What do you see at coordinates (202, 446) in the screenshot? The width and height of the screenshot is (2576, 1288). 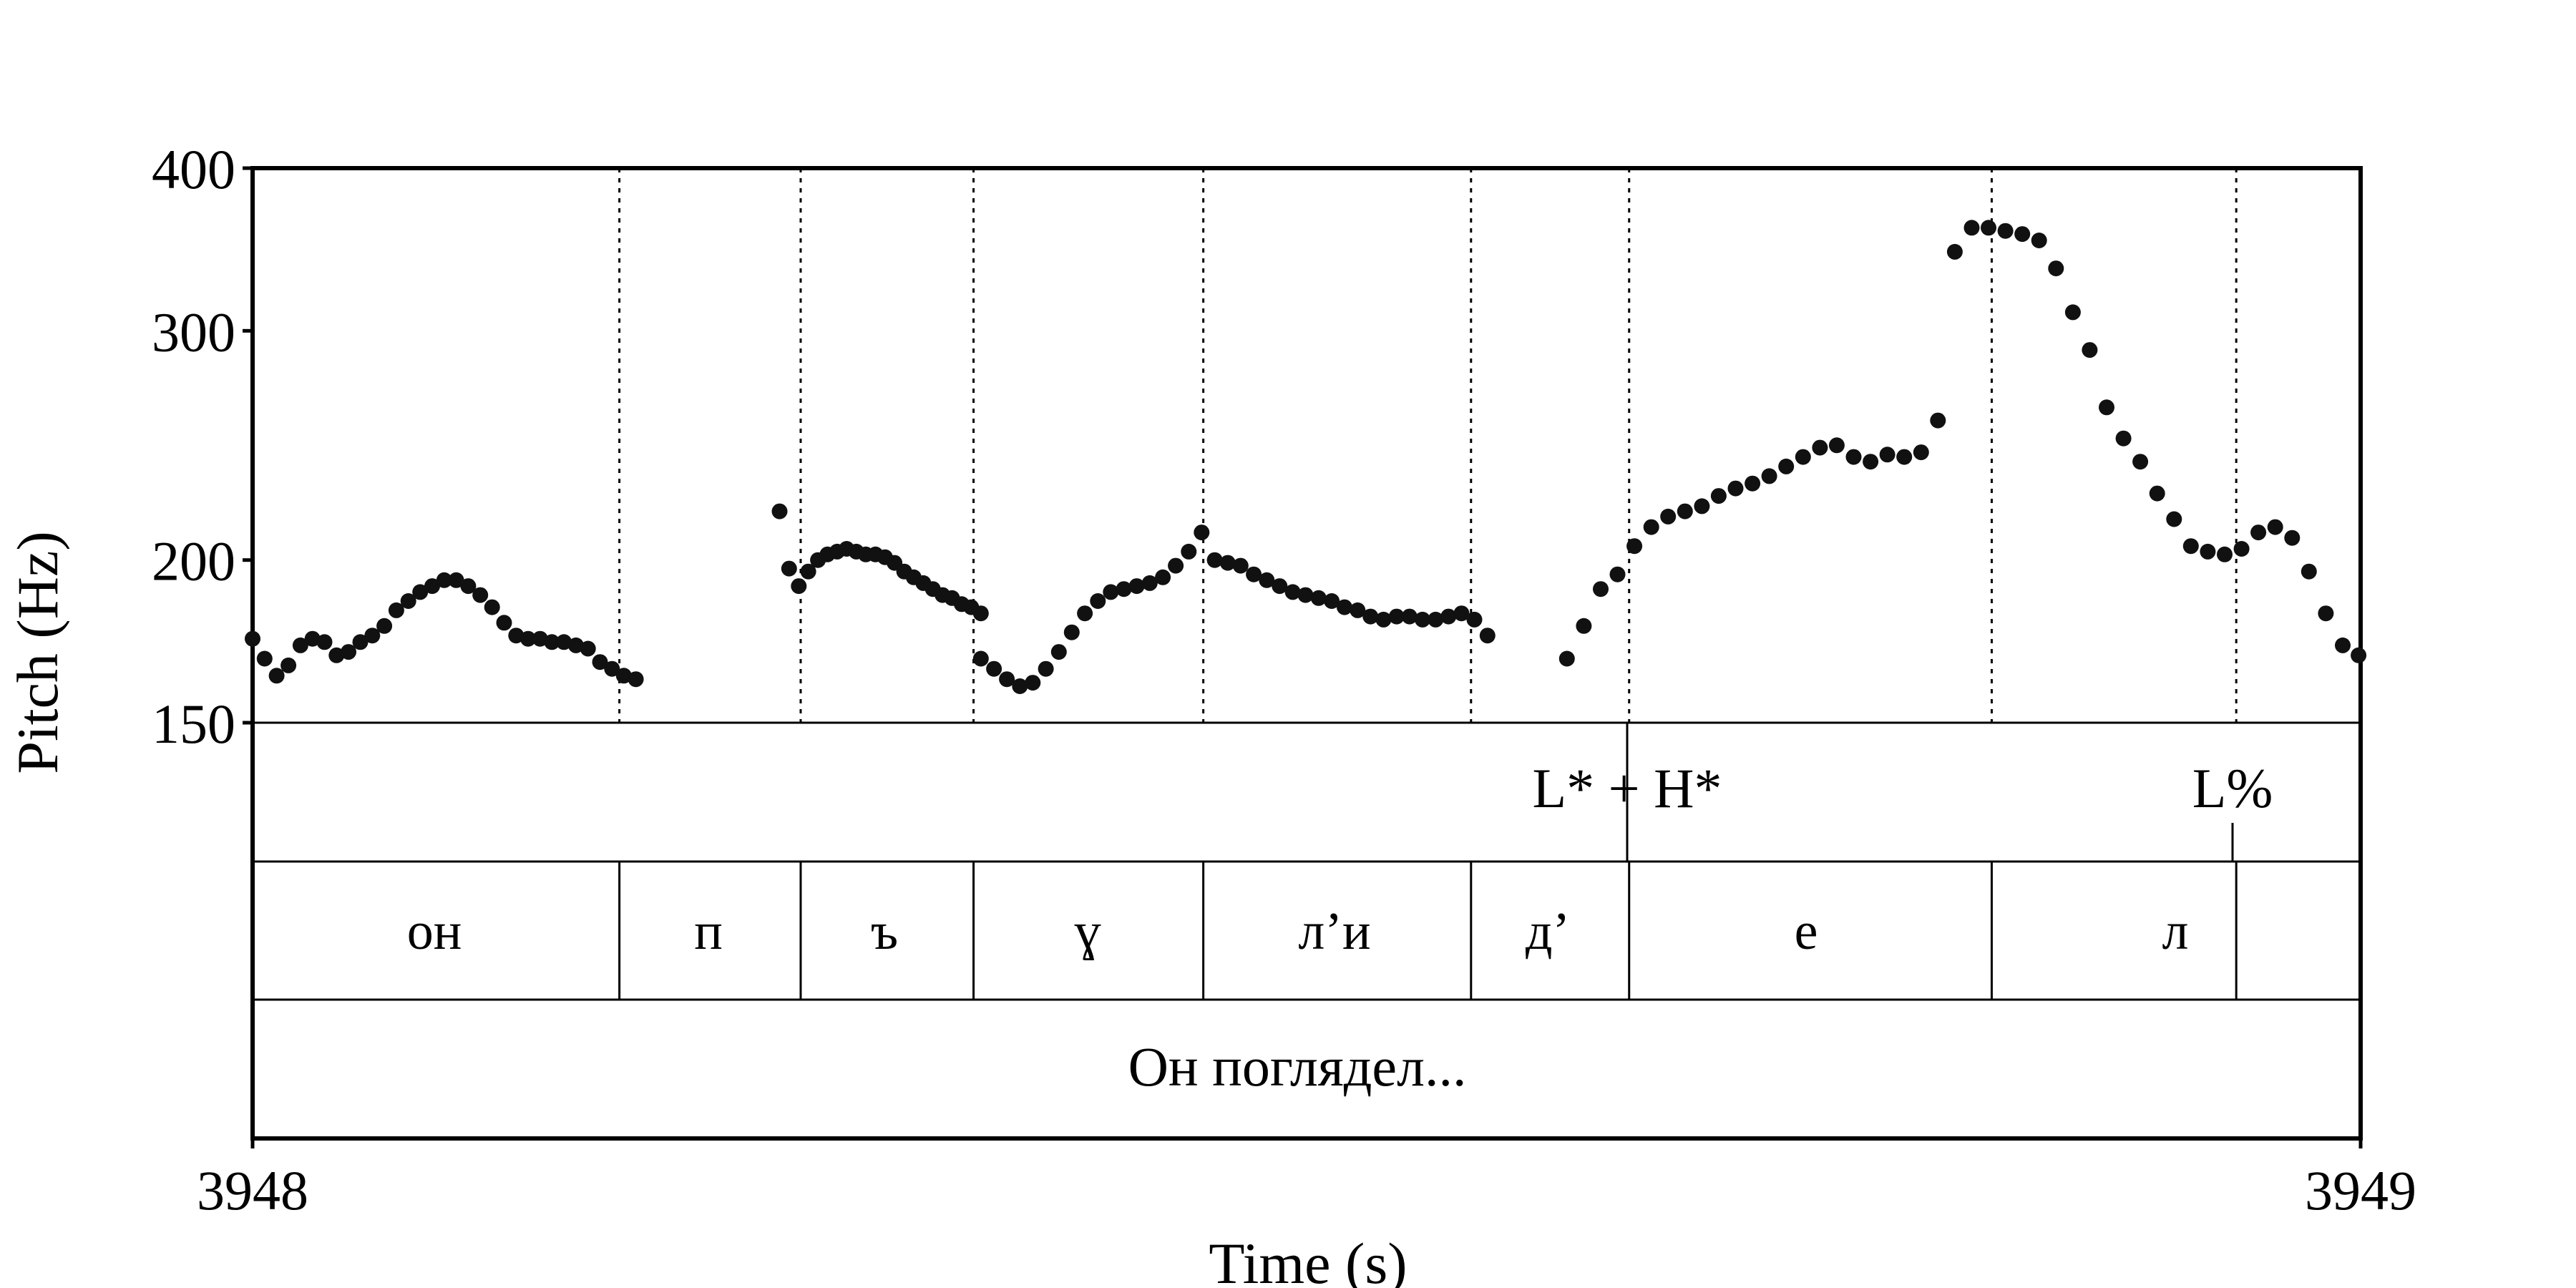 I see `y-axis: 150 200 300 400` at bounding box center [202, 446].